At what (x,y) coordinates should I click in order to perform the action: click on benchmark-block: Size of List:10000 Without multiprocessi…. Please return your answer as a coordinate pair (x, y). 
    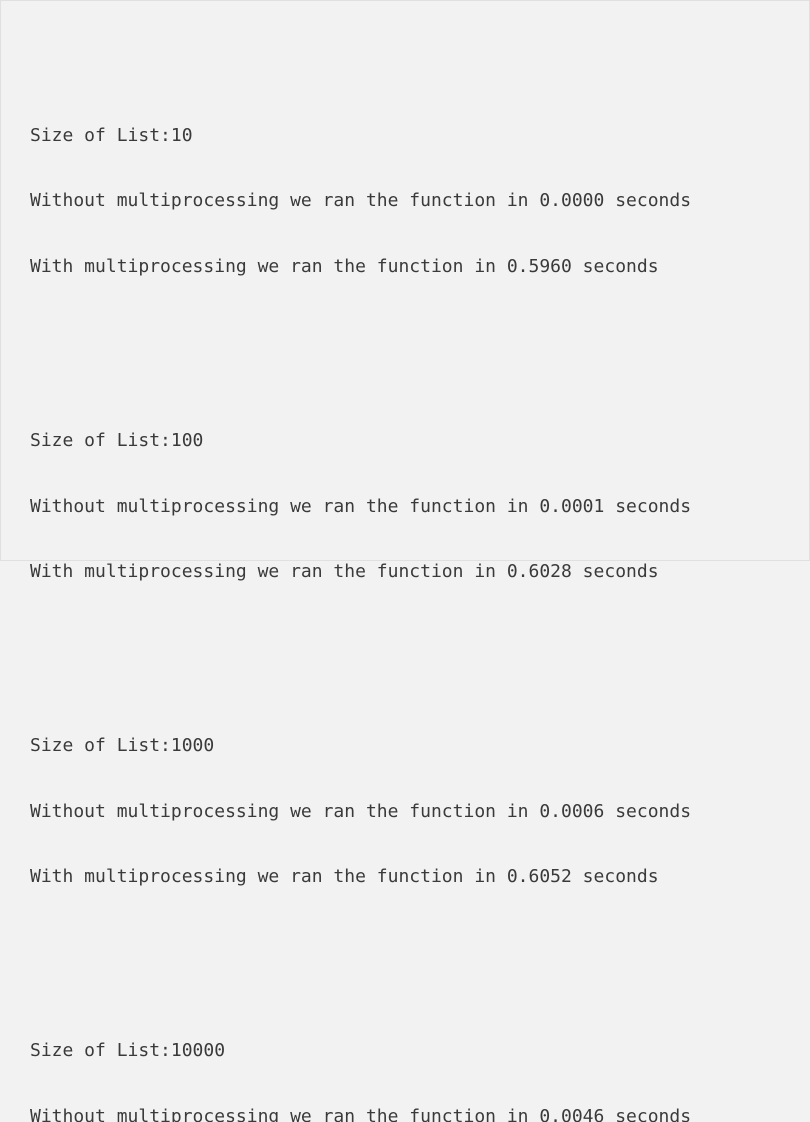
    Looking at the image, I should click on (405, 1059).